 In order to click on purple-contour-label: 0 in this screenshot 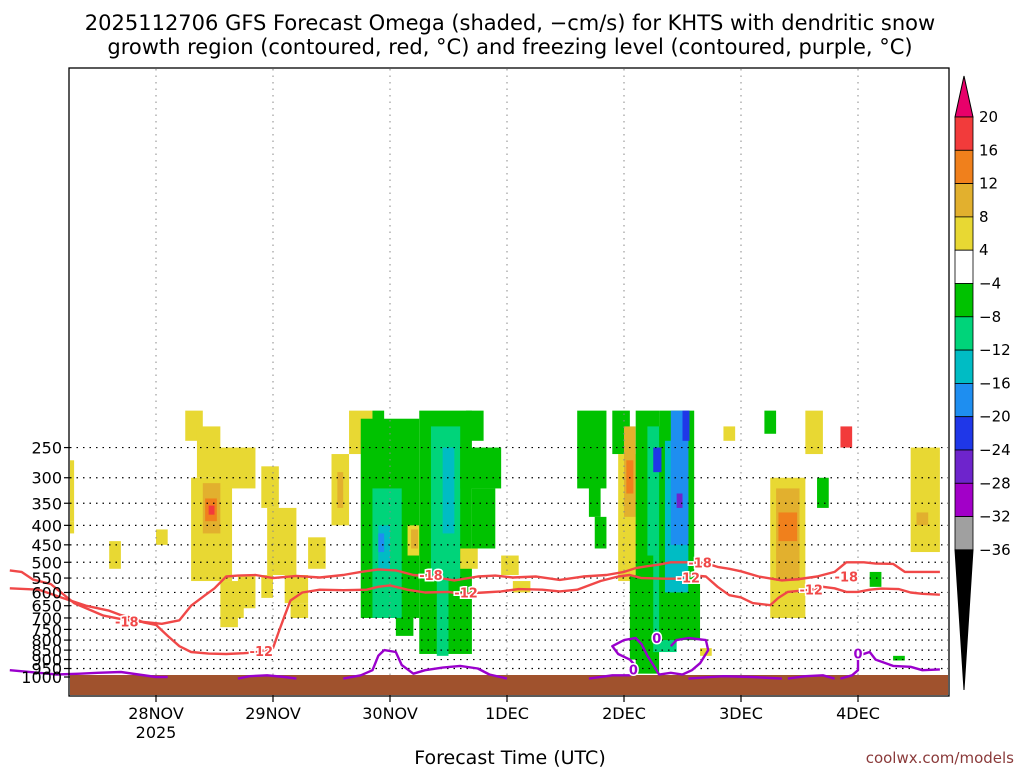, I will do `click(656, 639)`.